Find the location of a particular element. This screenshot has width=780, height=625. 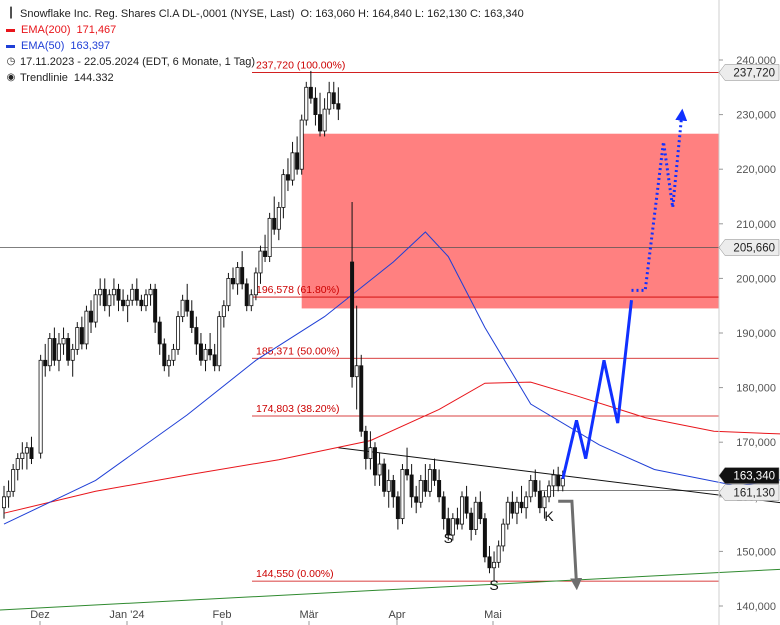

forecast-bullish-target is located at coordinates (659, 200).